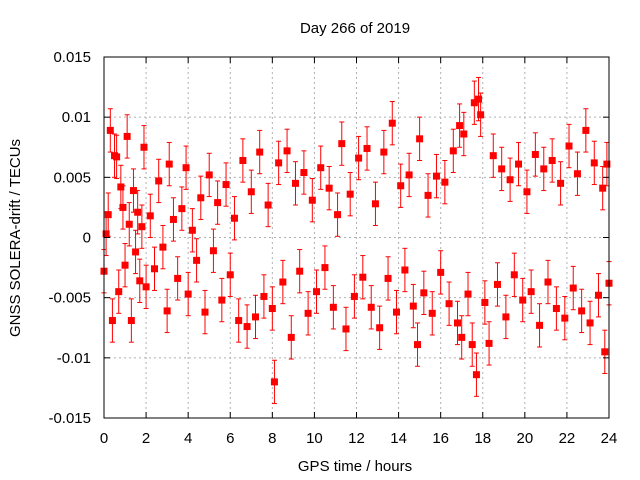 This screenshot has width=640, height=480. Describe the element at coordinates (355, 466) in the screenshot. I see `x-axis-label: GPS time / hours` at that location.